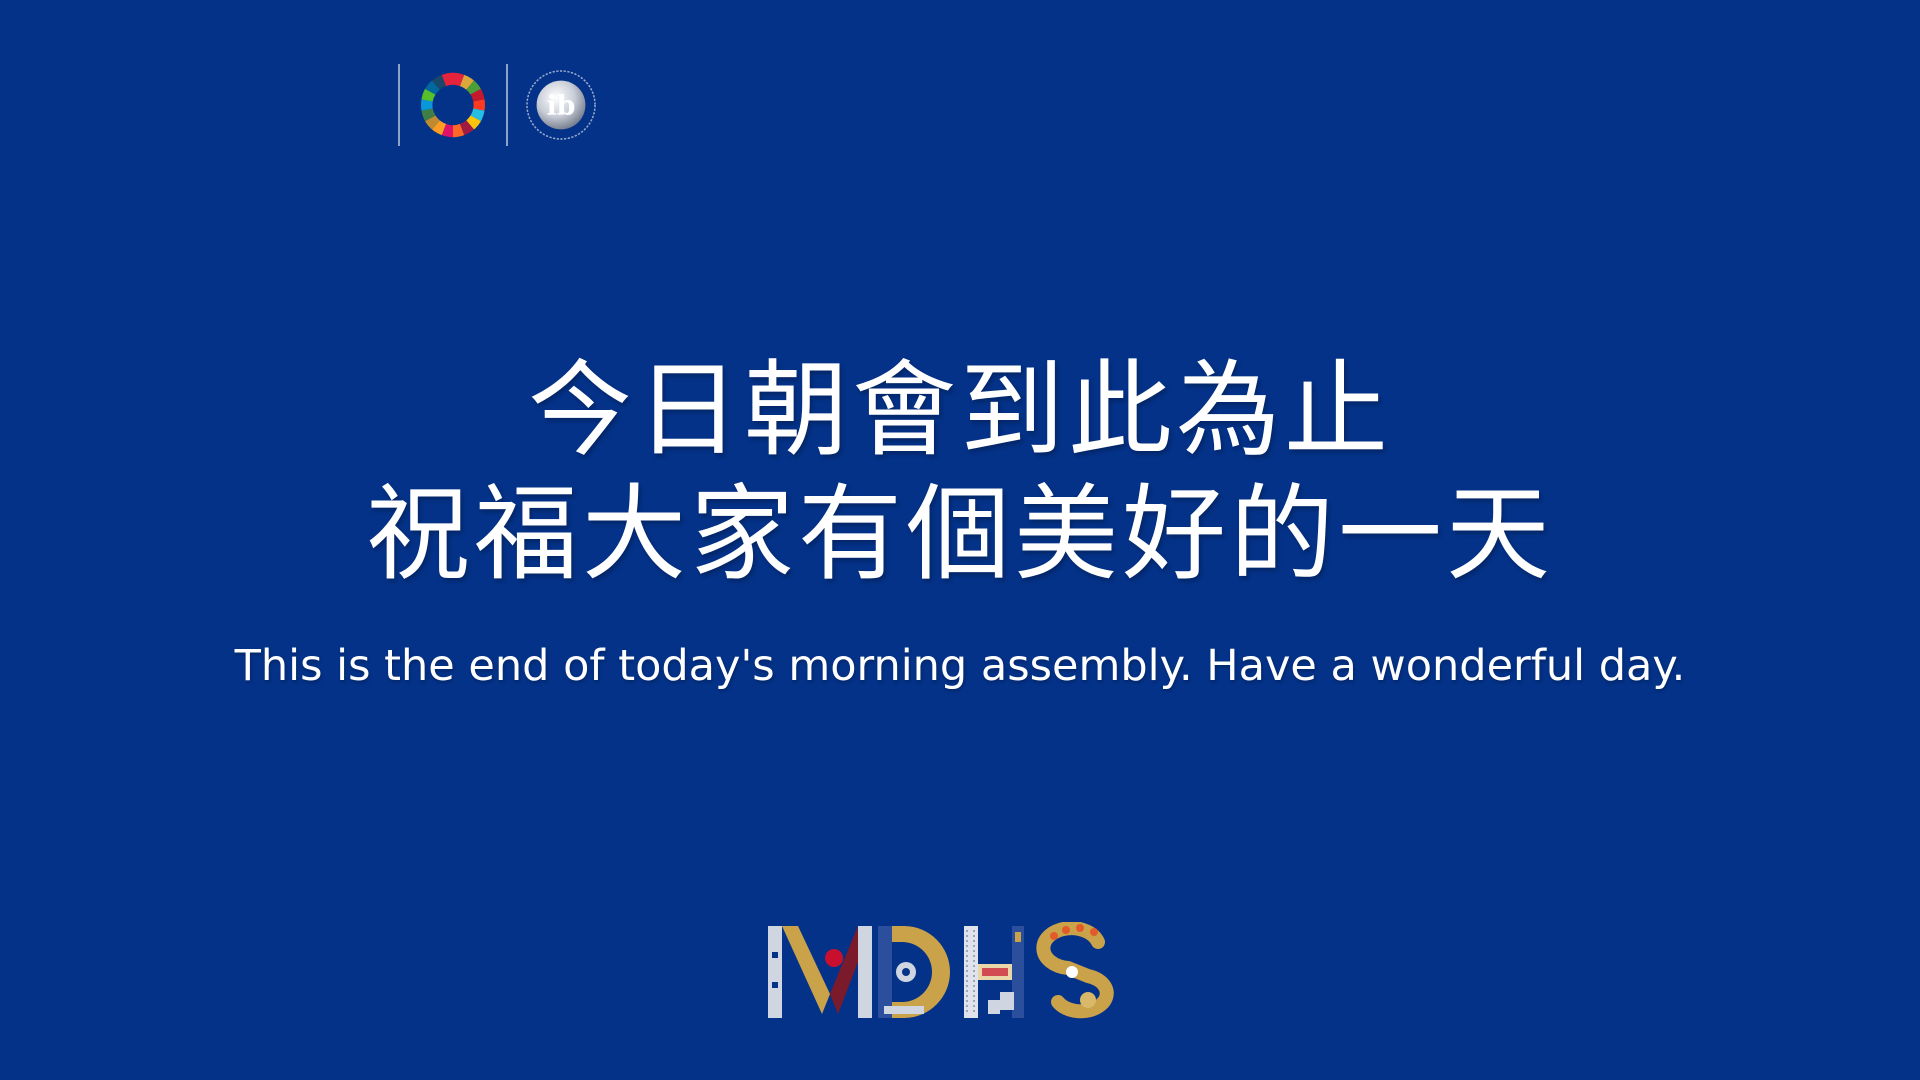 The image size is (1920, 1080). Describe the element at coordinates (914, 972) in the screenshot. I see `wordmark-letter-d` at that location.